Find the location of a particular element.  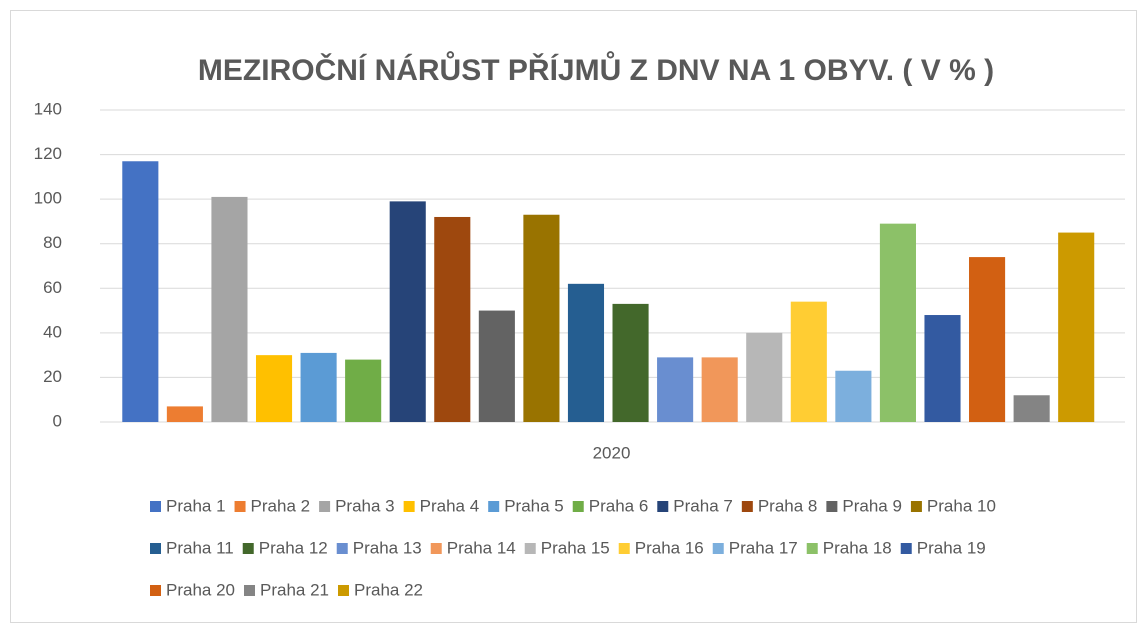

legend-label: Praha 19 is located at coordinates (951, 547).